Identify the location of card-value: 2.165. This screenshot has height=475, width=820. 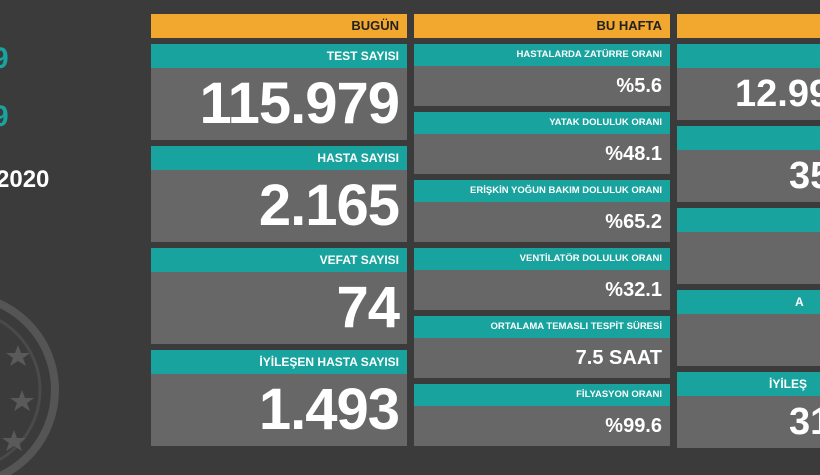
(279, 206).